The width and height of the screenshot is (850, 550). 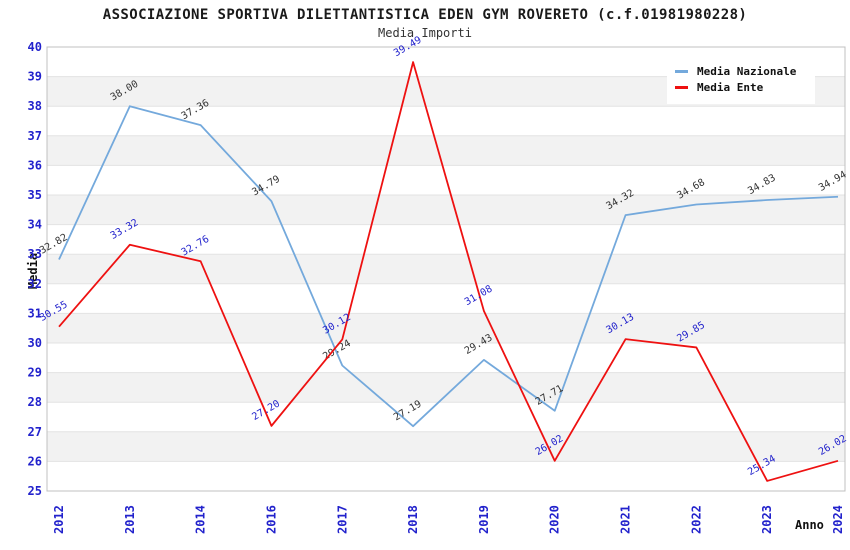 I want to click on y-tick-label: 32, so click(x=35, y=284).